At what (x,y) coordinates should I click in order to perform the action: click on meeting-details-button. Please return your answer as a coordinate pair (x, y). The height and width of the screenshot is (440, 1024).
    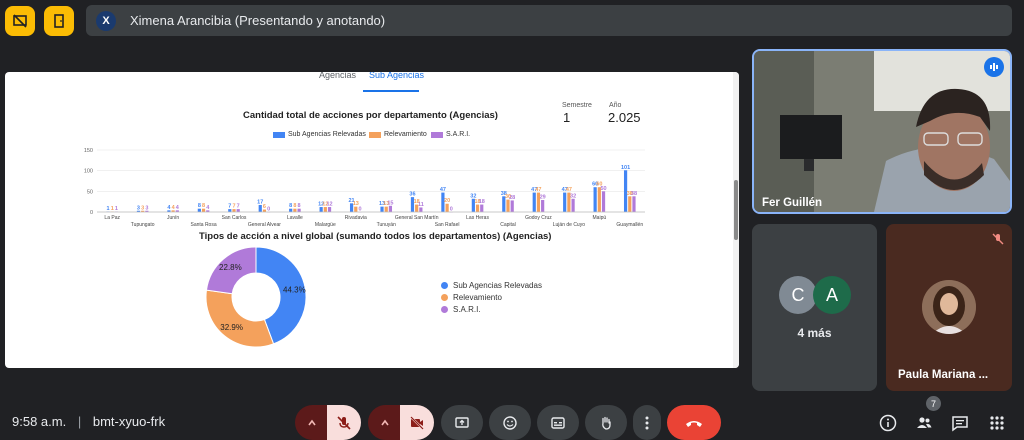
    Looking at the image, I should click on (888, 423).